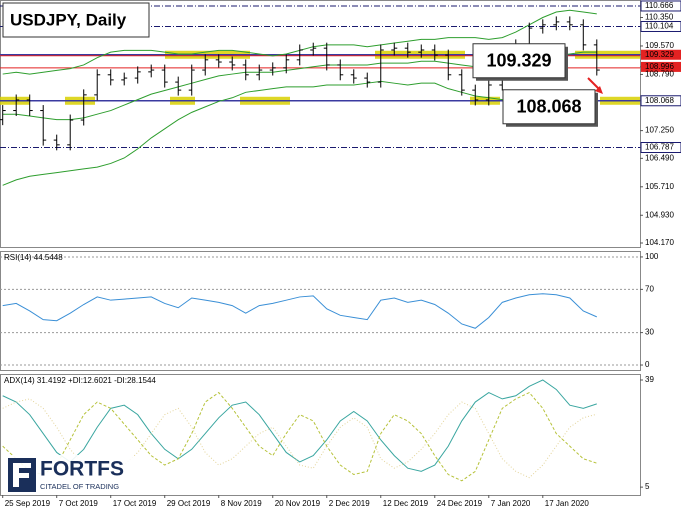  I want to click on x-tick-label: 7 Oct 2019, so click(79, 503).